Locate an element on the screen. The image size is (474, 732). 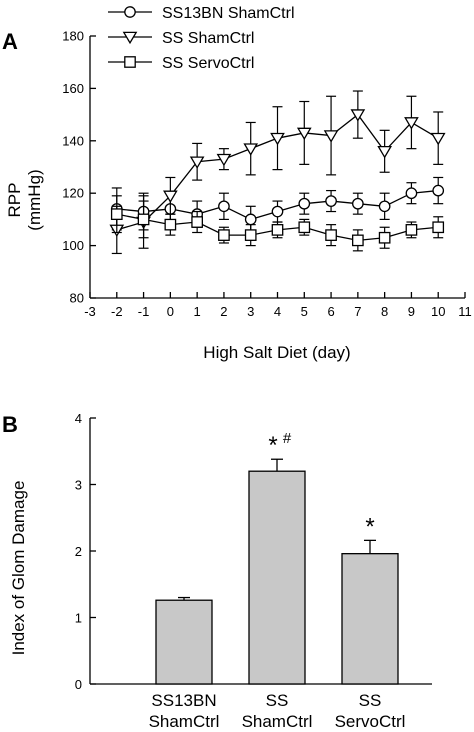
legend: SS13BN ShamCtrl SS ShamCtrl SS ServoCtrl is located at coordinates (201, 38).